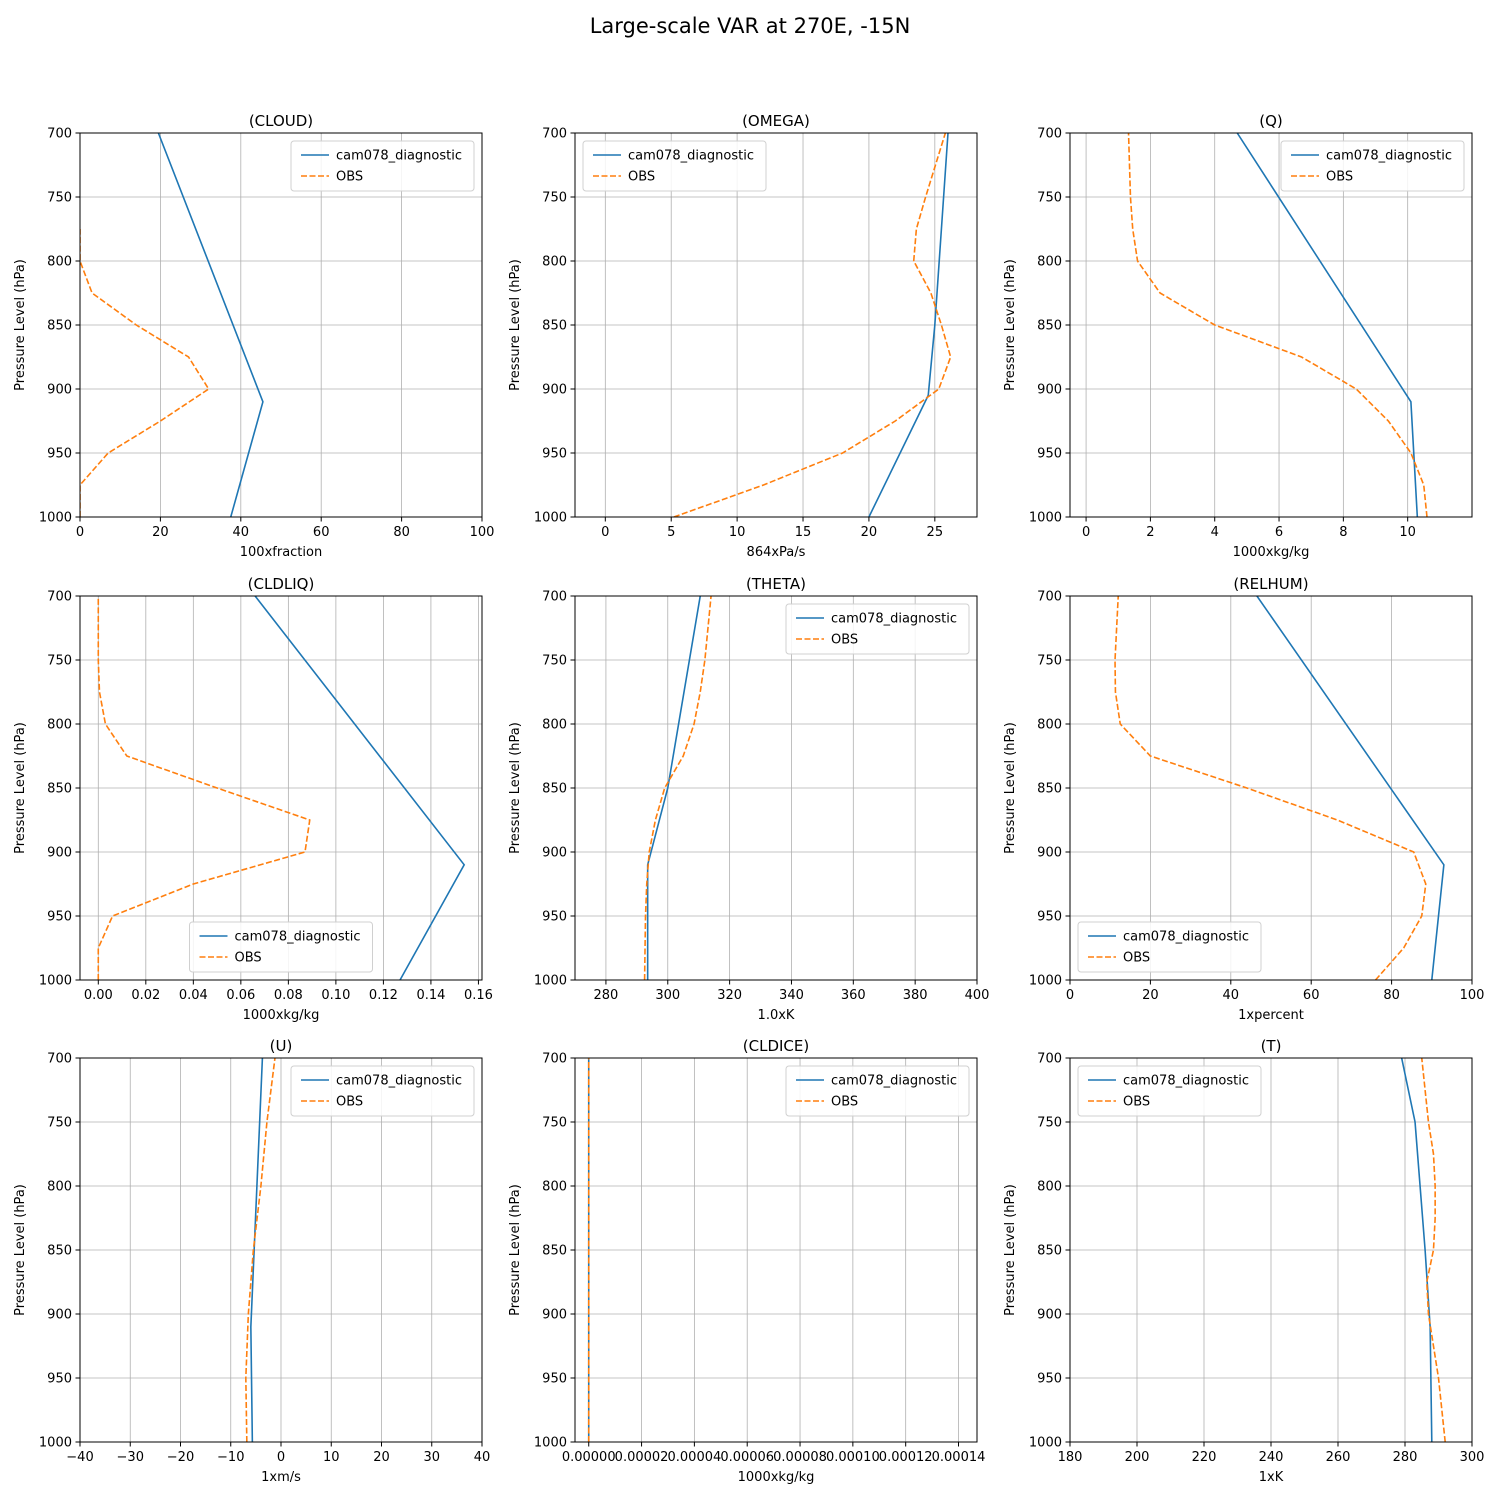 Image resolution: width=1500 pixels, height=1500 pixels. Describe the element at coordinates (853, 1457) in the screenshot. I see `x-tick-label: 0.00010` at that location.